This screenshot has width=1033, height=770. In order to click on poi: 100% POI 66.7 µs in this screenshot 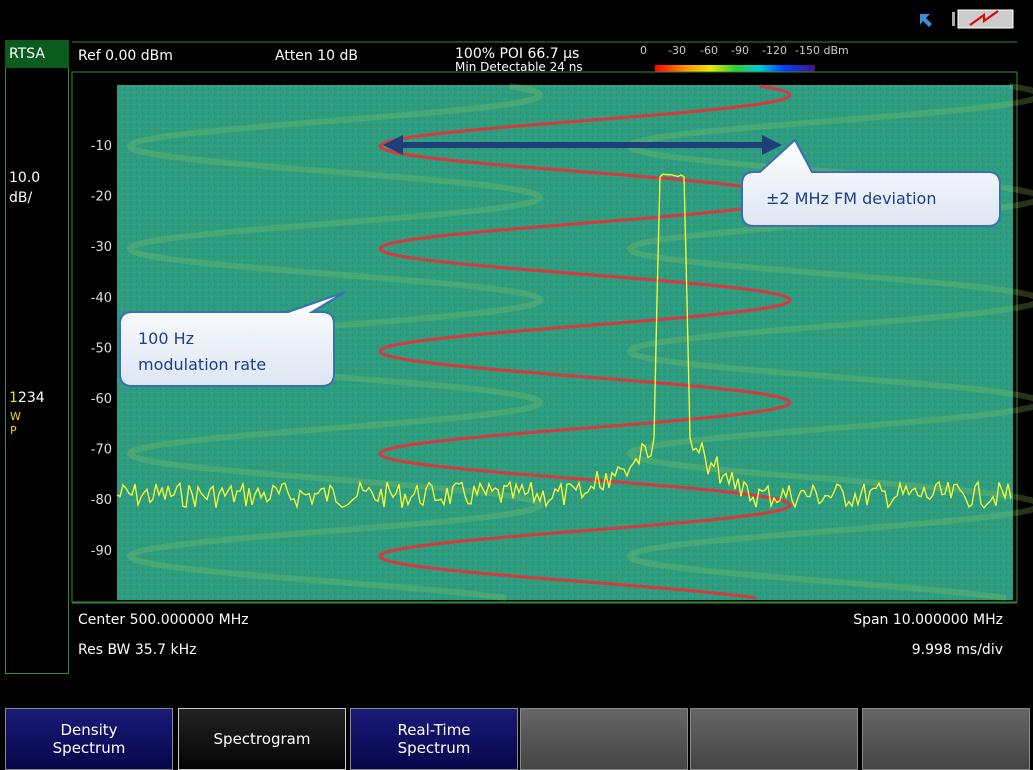, I will do `click(517, 54)`.